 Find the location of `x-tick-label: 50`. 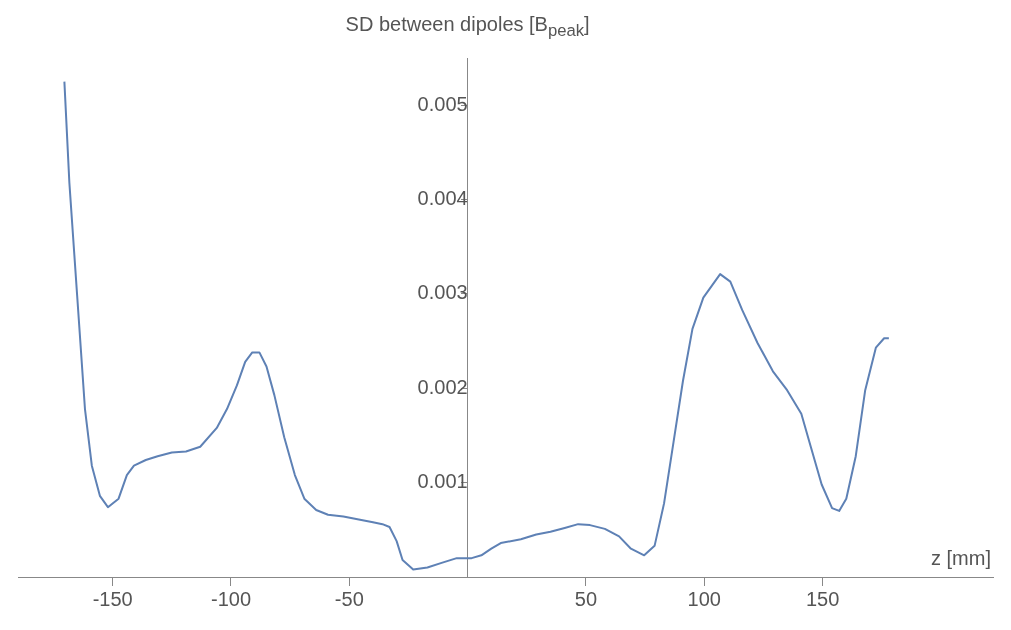

x-tick-label: 50 is located at coordinates (586, 598).